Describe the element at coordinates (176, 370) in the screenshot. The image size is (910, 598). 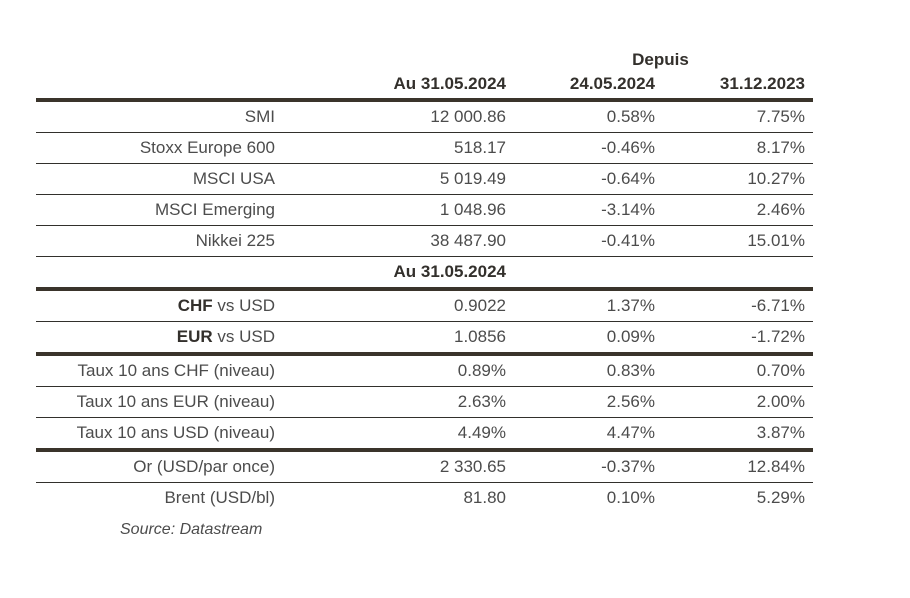
I see `row-label-text: Taux 10 ans CHF (niveau)` at that location.